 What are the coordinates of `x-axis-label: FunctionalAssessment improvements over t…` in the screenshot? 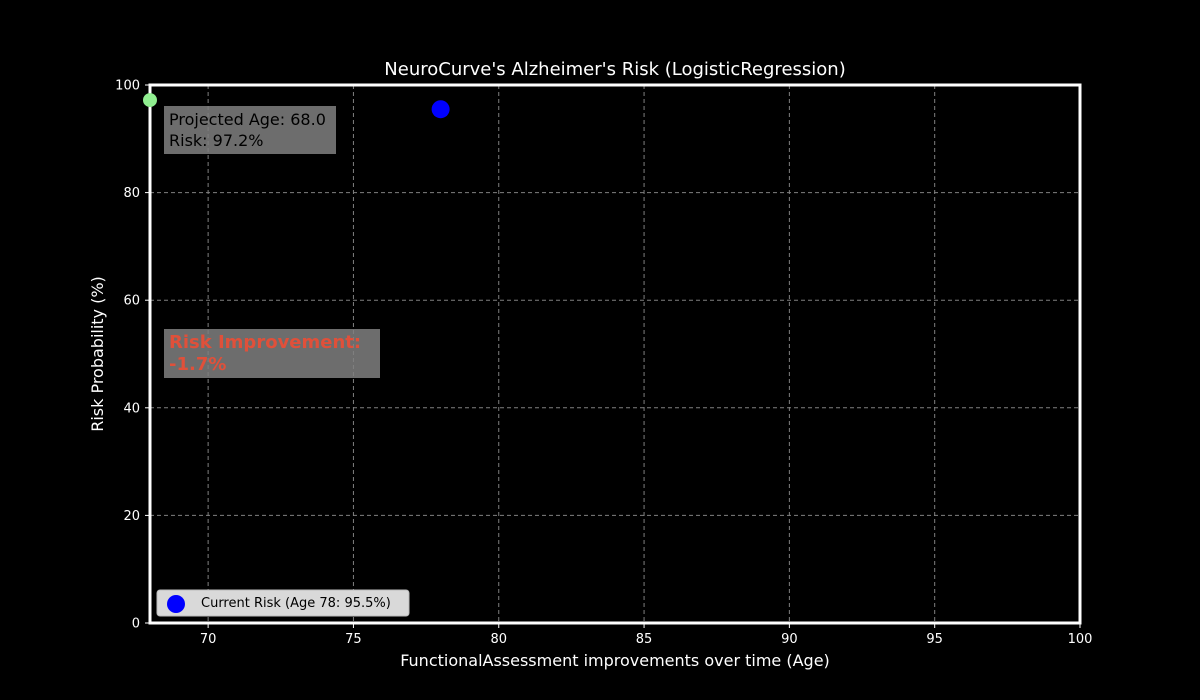 It's located at (615, 660).